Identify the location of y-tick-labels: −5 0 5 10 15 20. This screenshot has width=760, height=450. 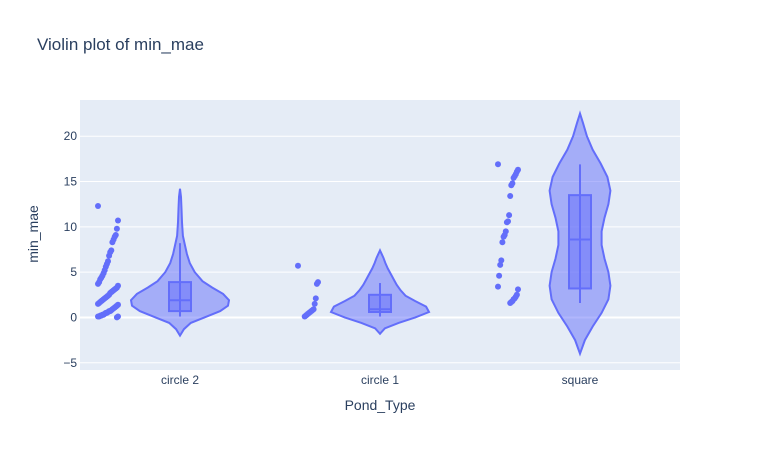
(70, 249).